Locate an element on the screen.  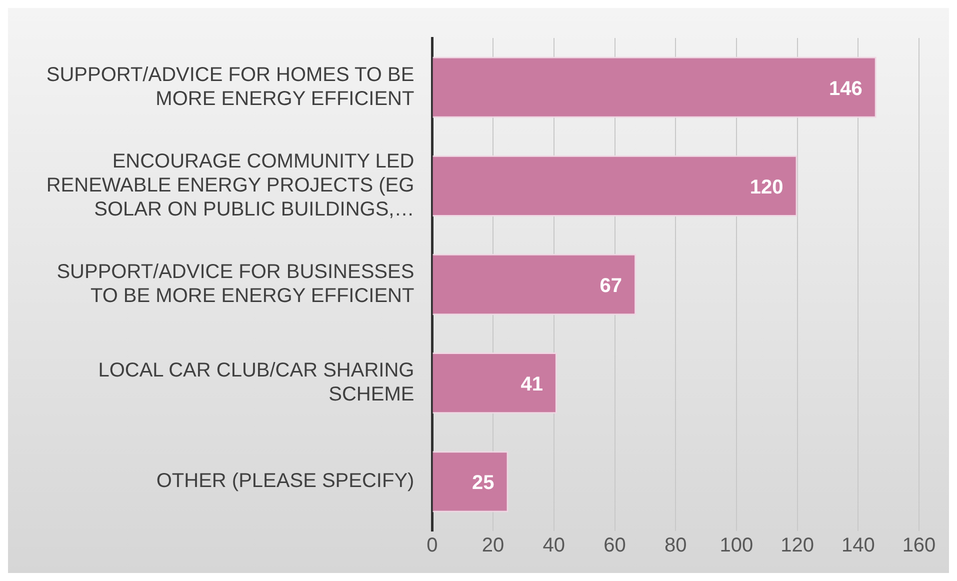
data-label: 120 is located at coordinates (767, 187).